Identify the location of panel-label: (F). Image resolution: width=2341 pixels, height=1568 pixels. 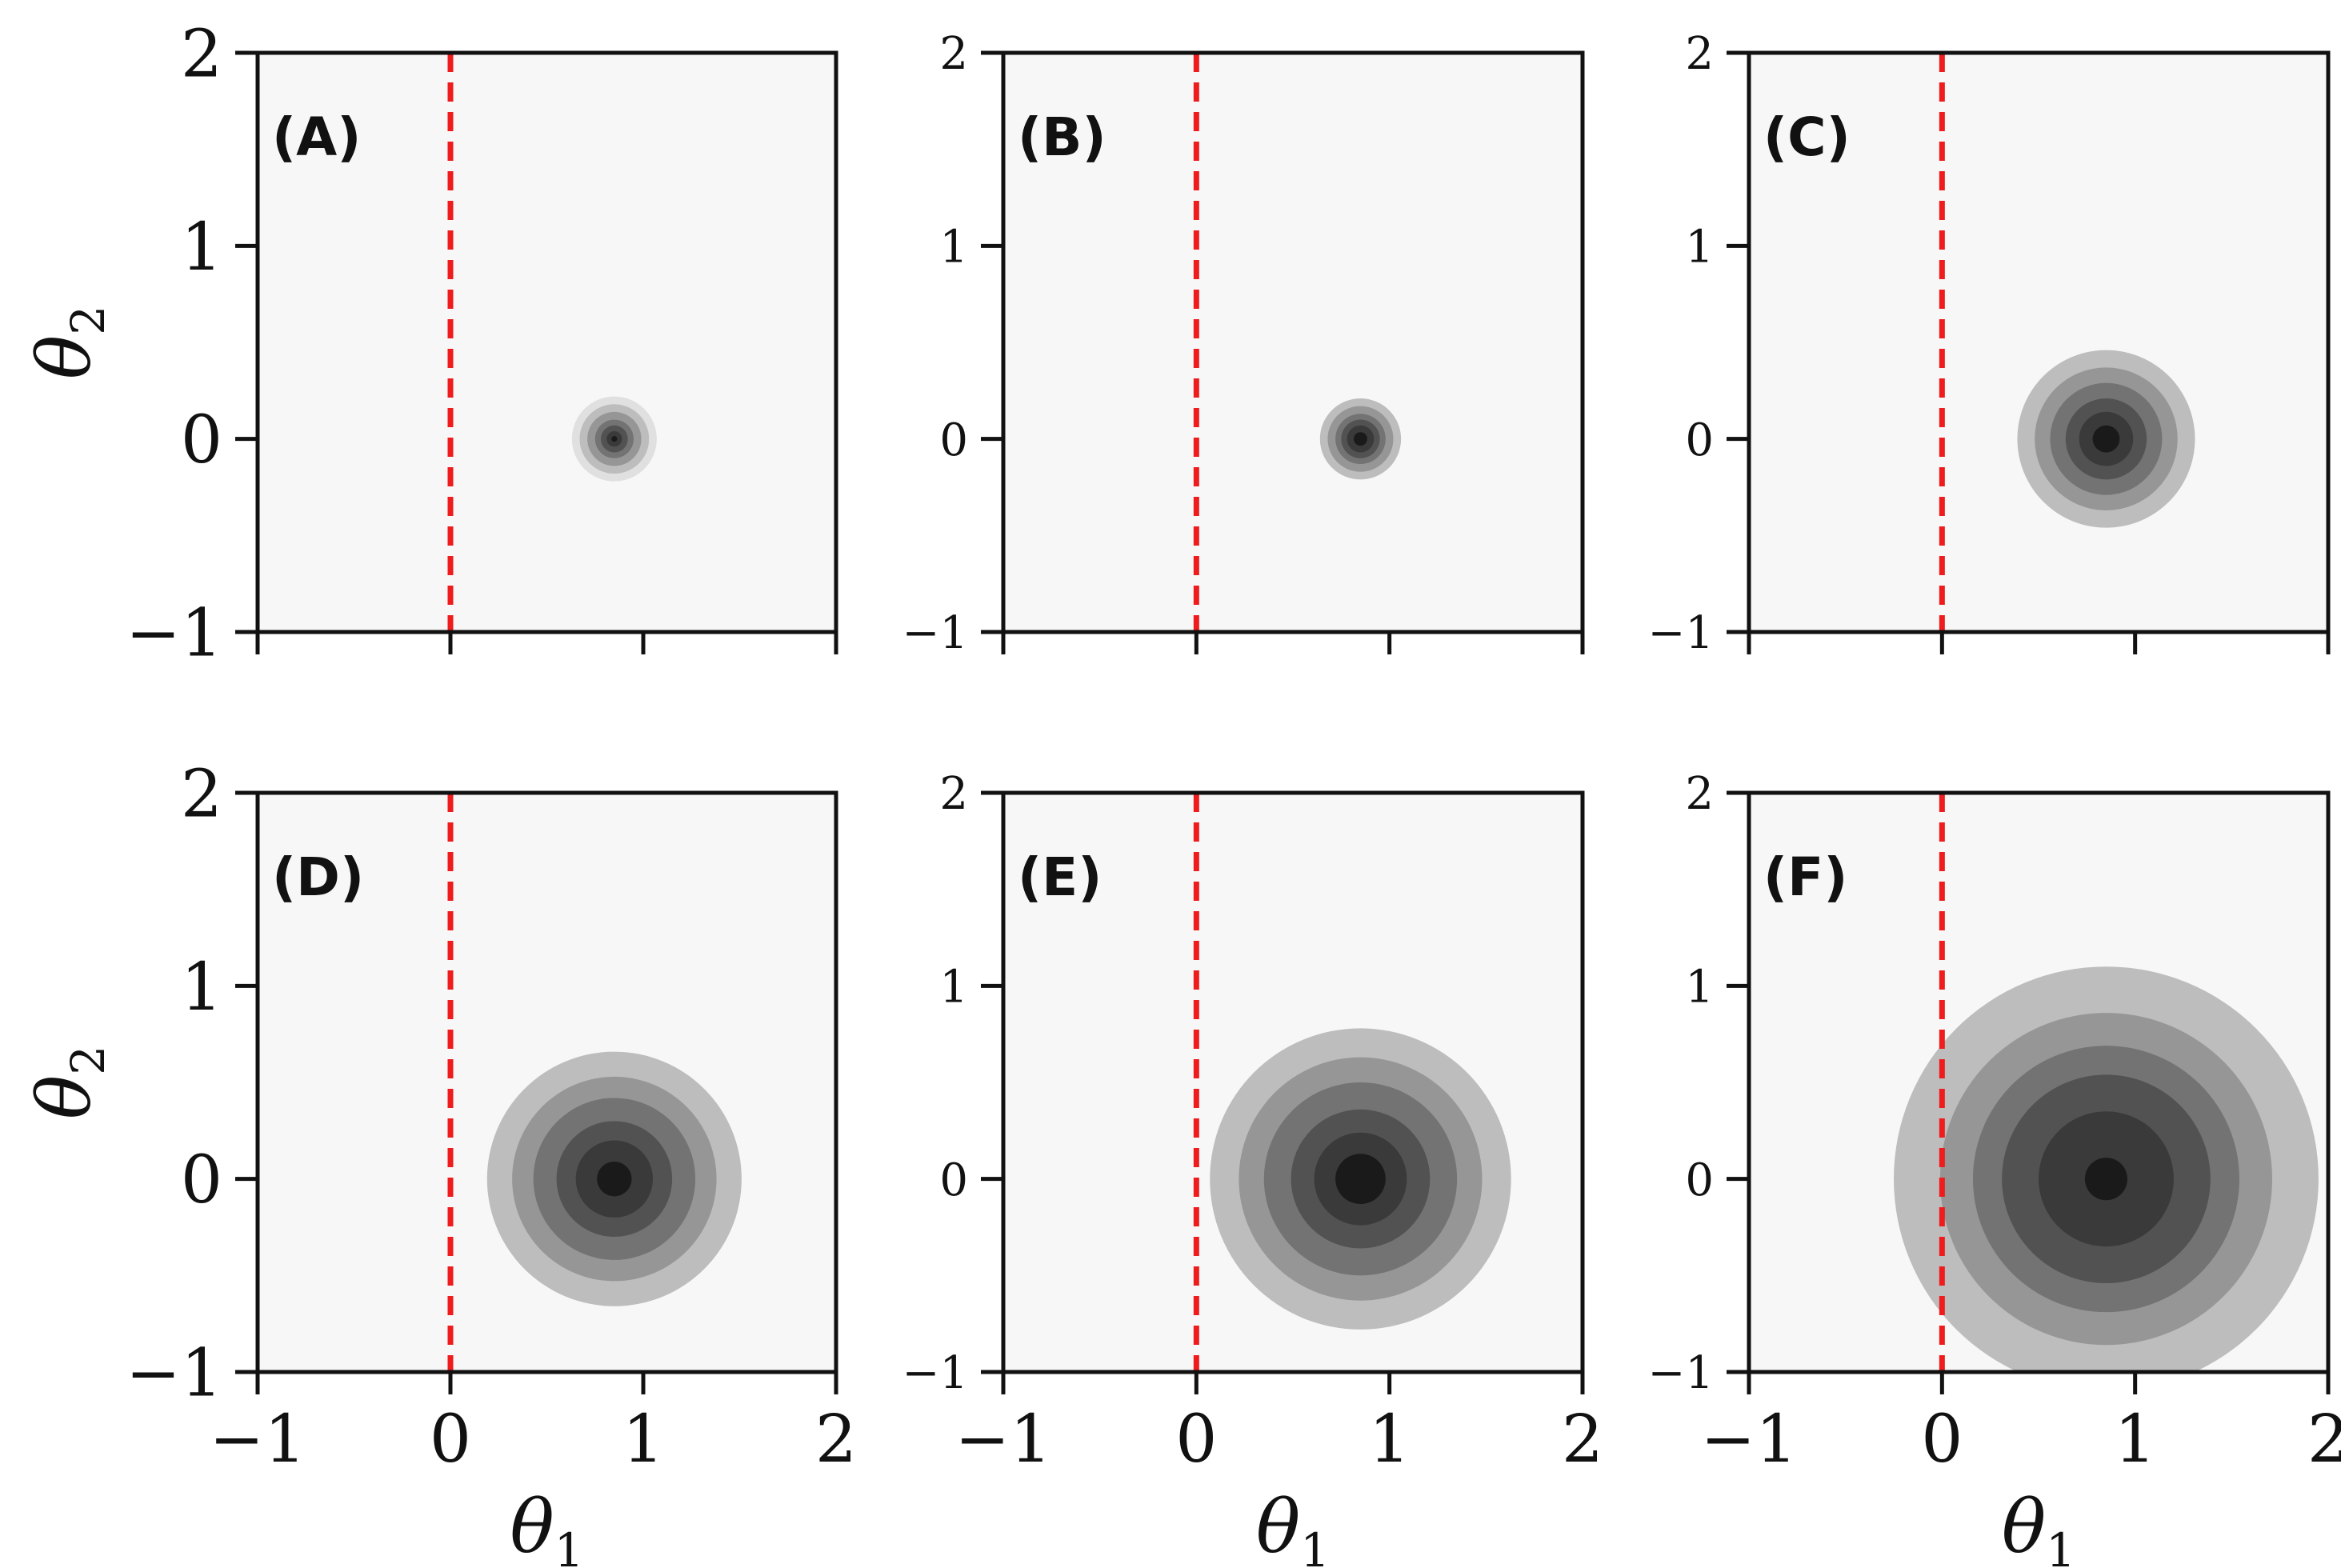
(1805, 877).